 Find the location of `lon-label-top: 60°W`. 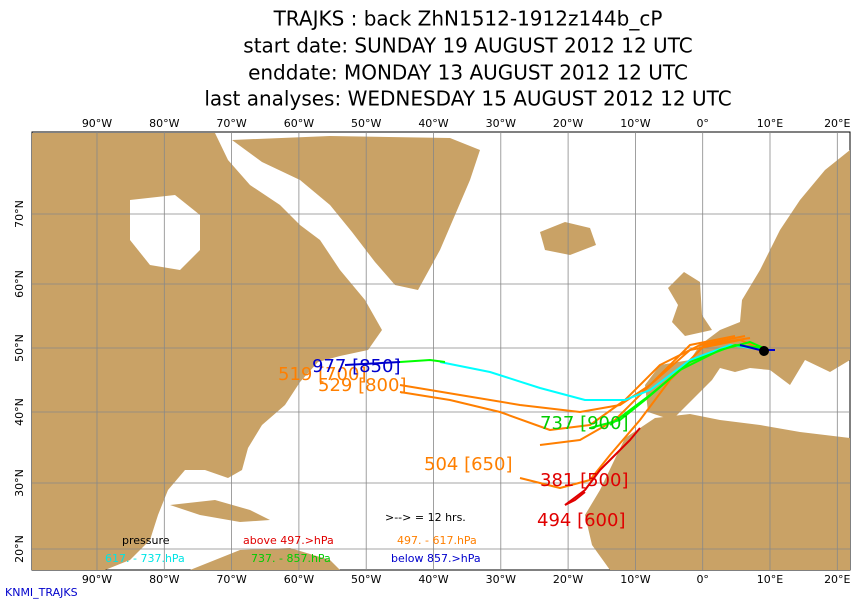

lon-label-top: 60°W is located at coordinates (299, 123).